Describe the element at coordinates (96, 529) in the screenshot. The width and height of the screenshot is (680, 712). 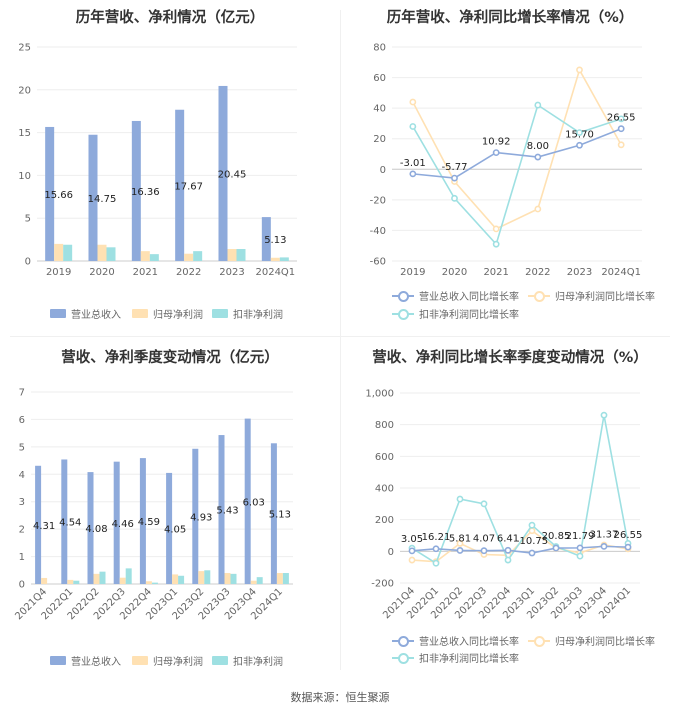
I see `bar-data-label: 4.08` at that location.